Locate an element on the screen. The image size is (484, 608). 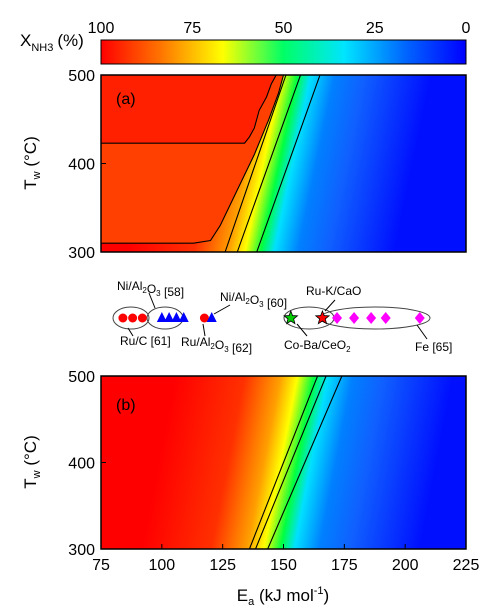
panel-b-contours is located at coordinates (295, 462).